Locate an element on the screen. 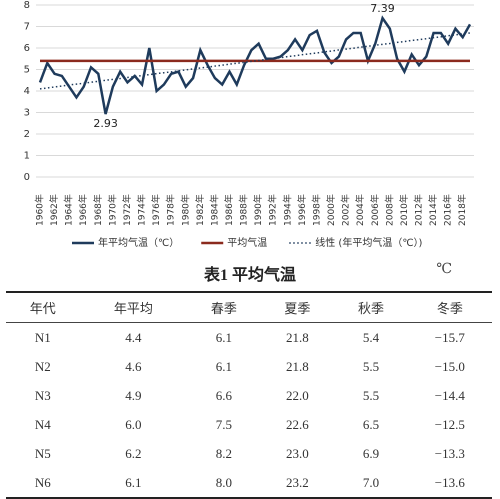 This screenshot has width=500, height=499. x-tick-label: 1976年 is located at coordinates (156, 210).